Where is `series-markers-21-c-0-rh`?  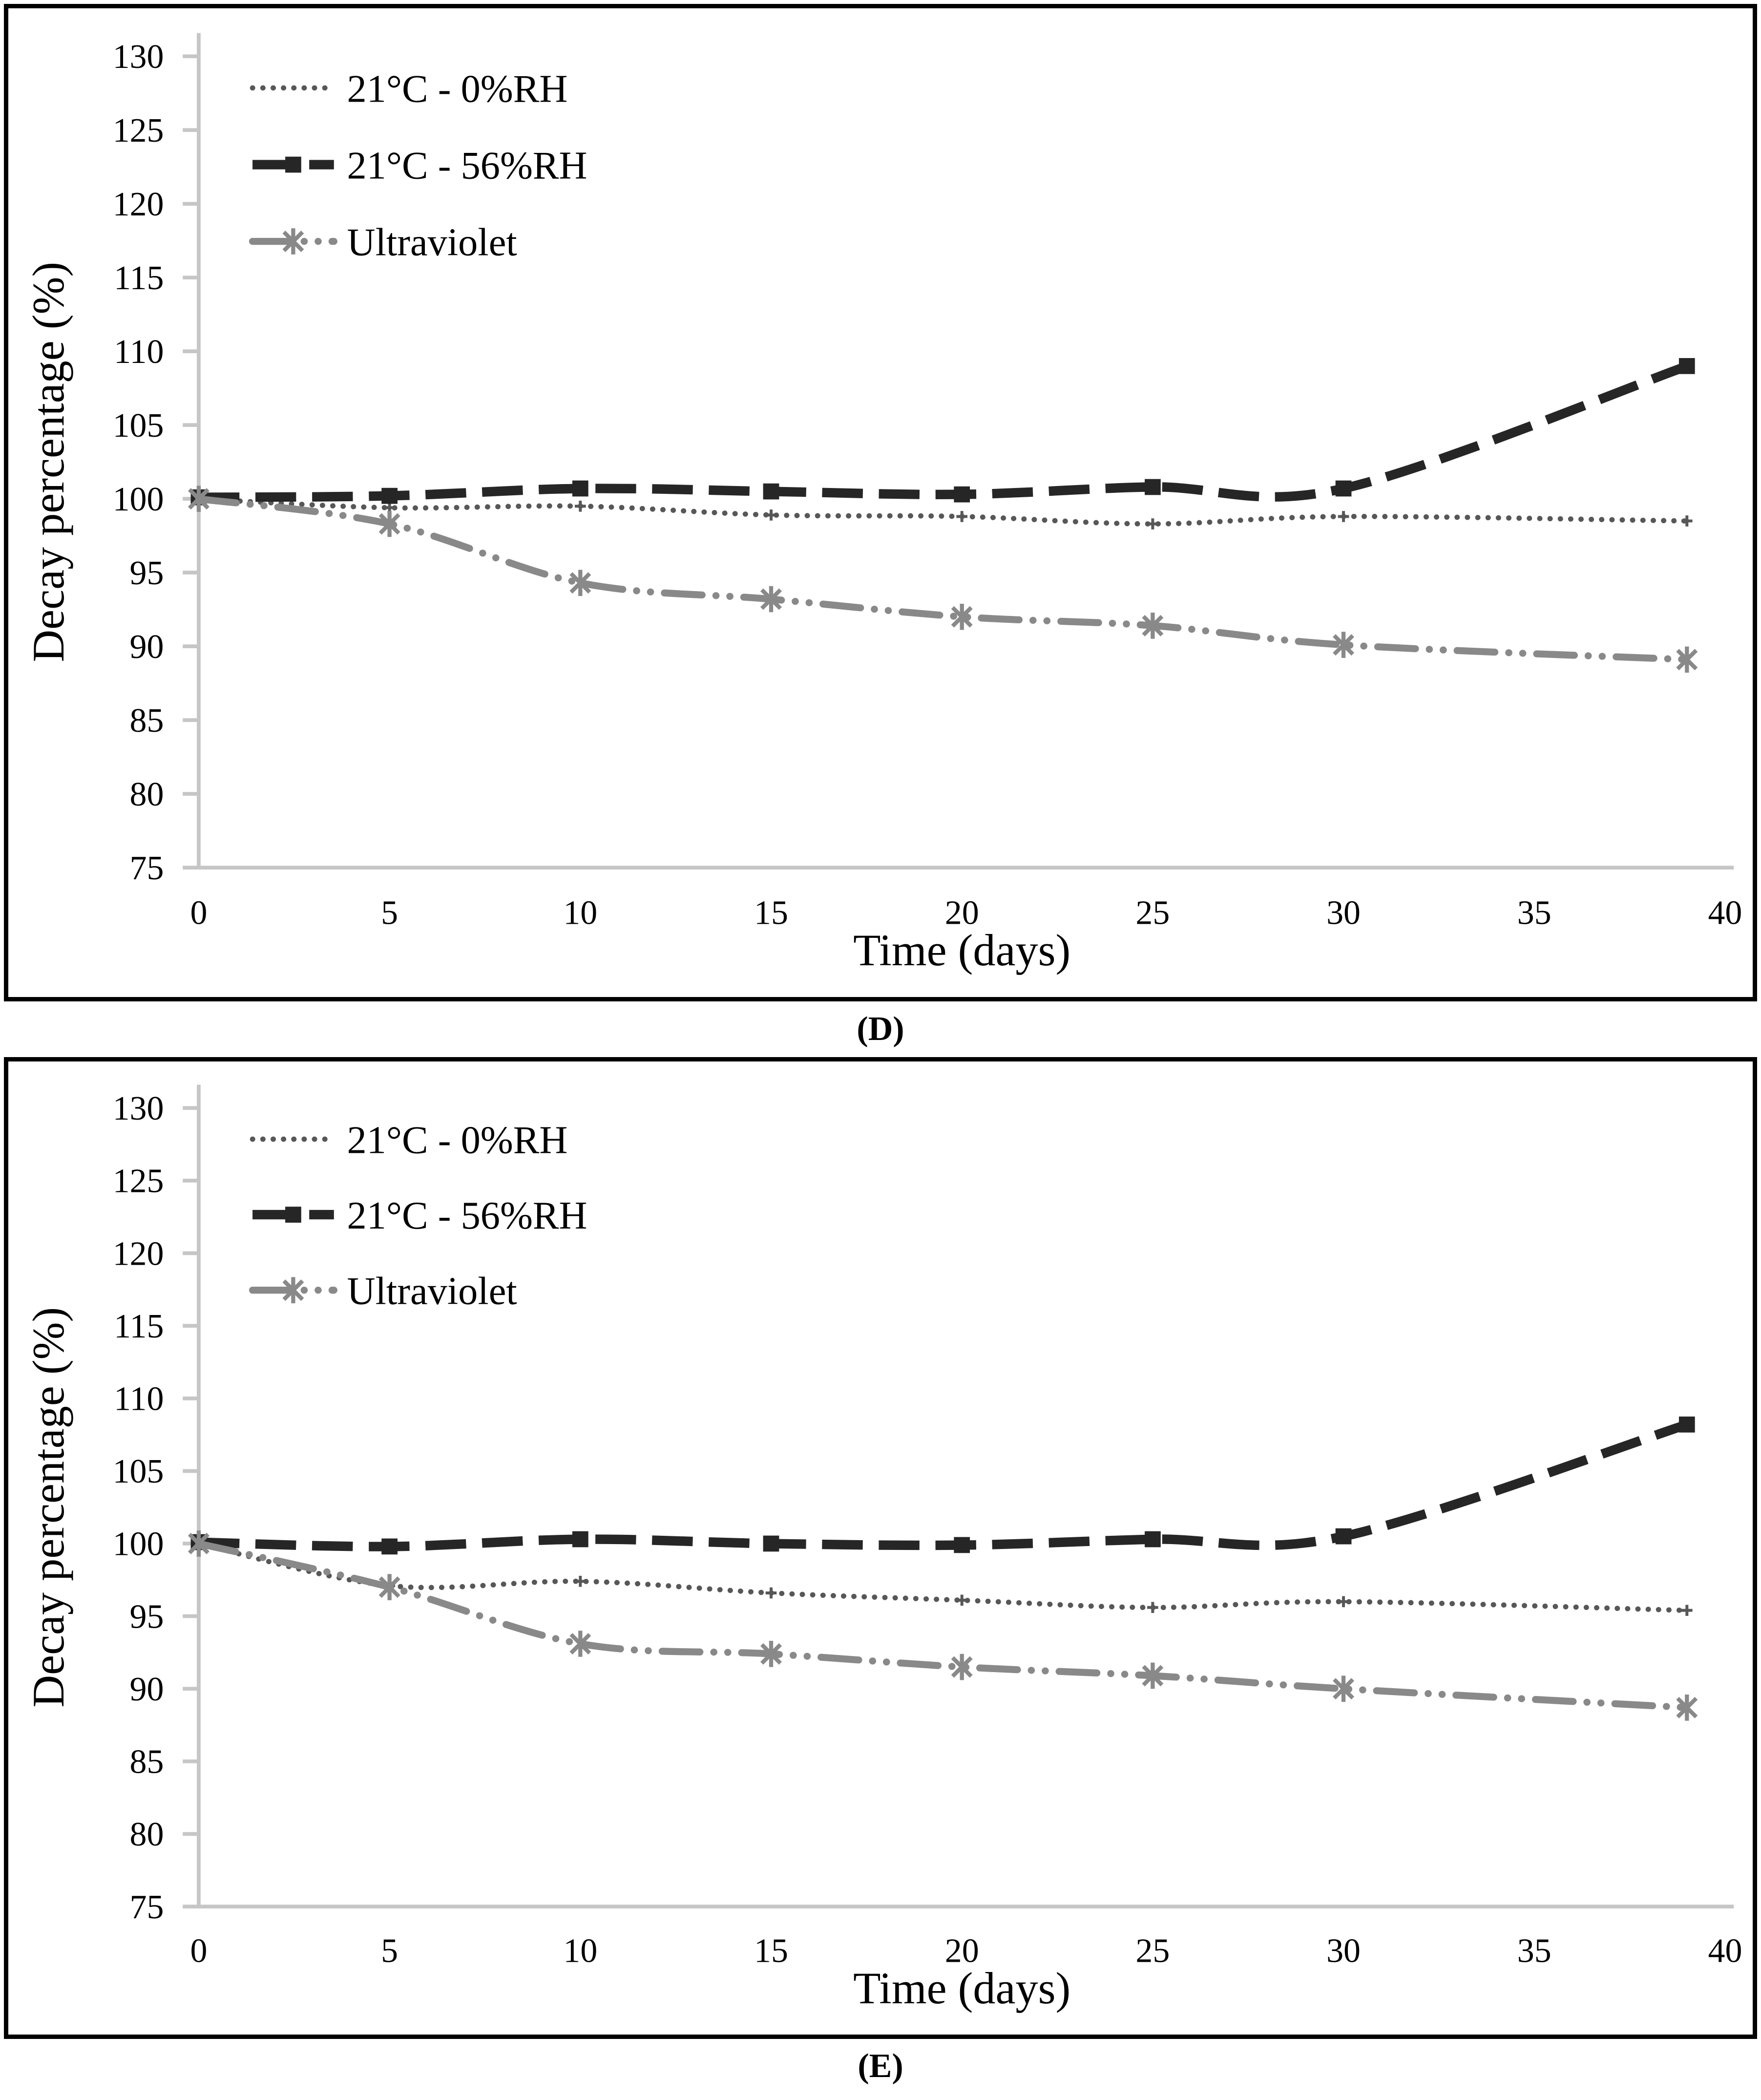 series-markers-21-c-0-rh is located at coordinates (943, 512).